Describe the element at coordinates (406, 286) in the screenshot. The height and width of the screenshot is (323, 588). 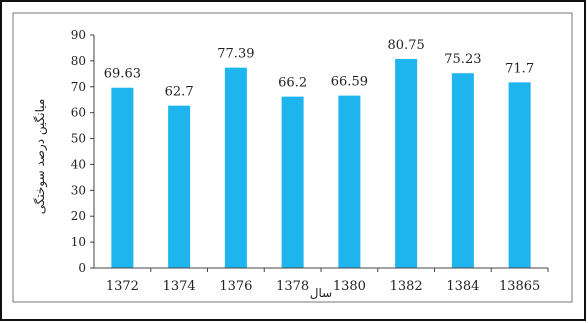
I see `x-tick-label-1382: 1382` at that location.